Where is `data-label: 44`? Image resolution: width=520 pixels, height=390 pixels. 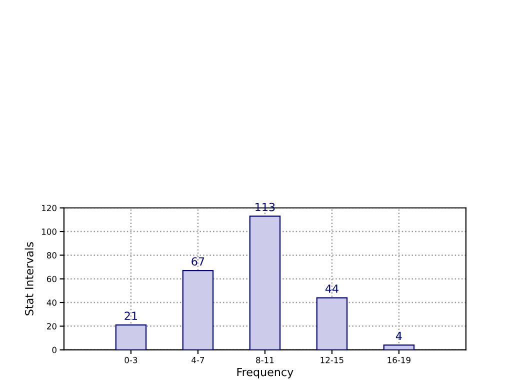
data-label: 44 is located at coordinates (331, 288).